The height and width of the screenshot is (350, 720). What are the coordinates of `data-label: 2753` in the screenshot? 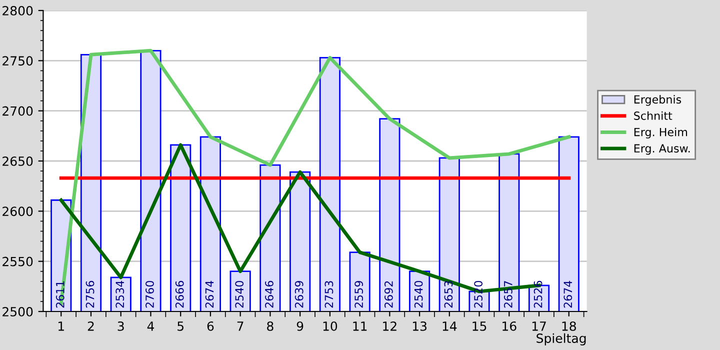 It's located at (329, 294).